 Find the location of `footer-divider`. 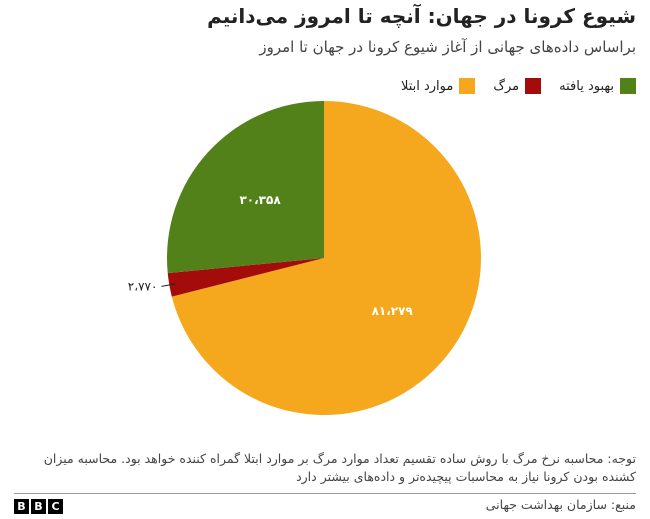

footer-divider is located at coordinates (325, 493).